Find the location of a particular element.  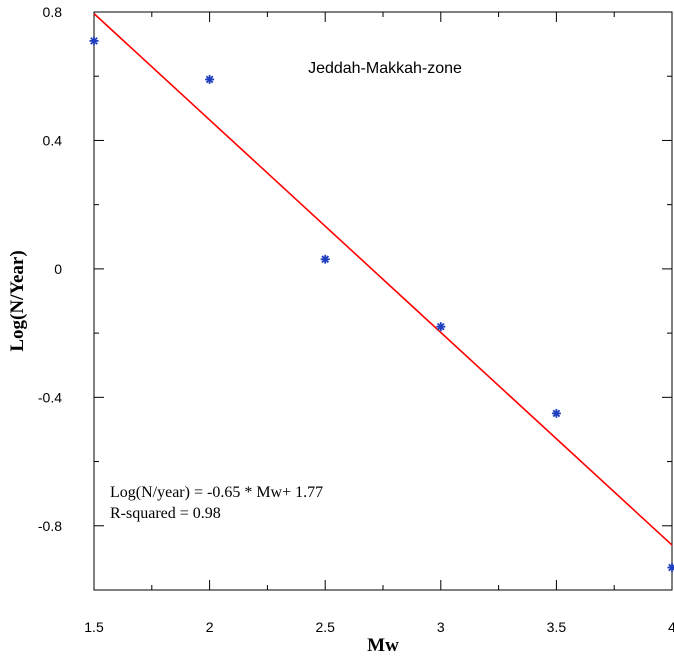

x-tick-label: 4 is located at coordinates (671, 627).